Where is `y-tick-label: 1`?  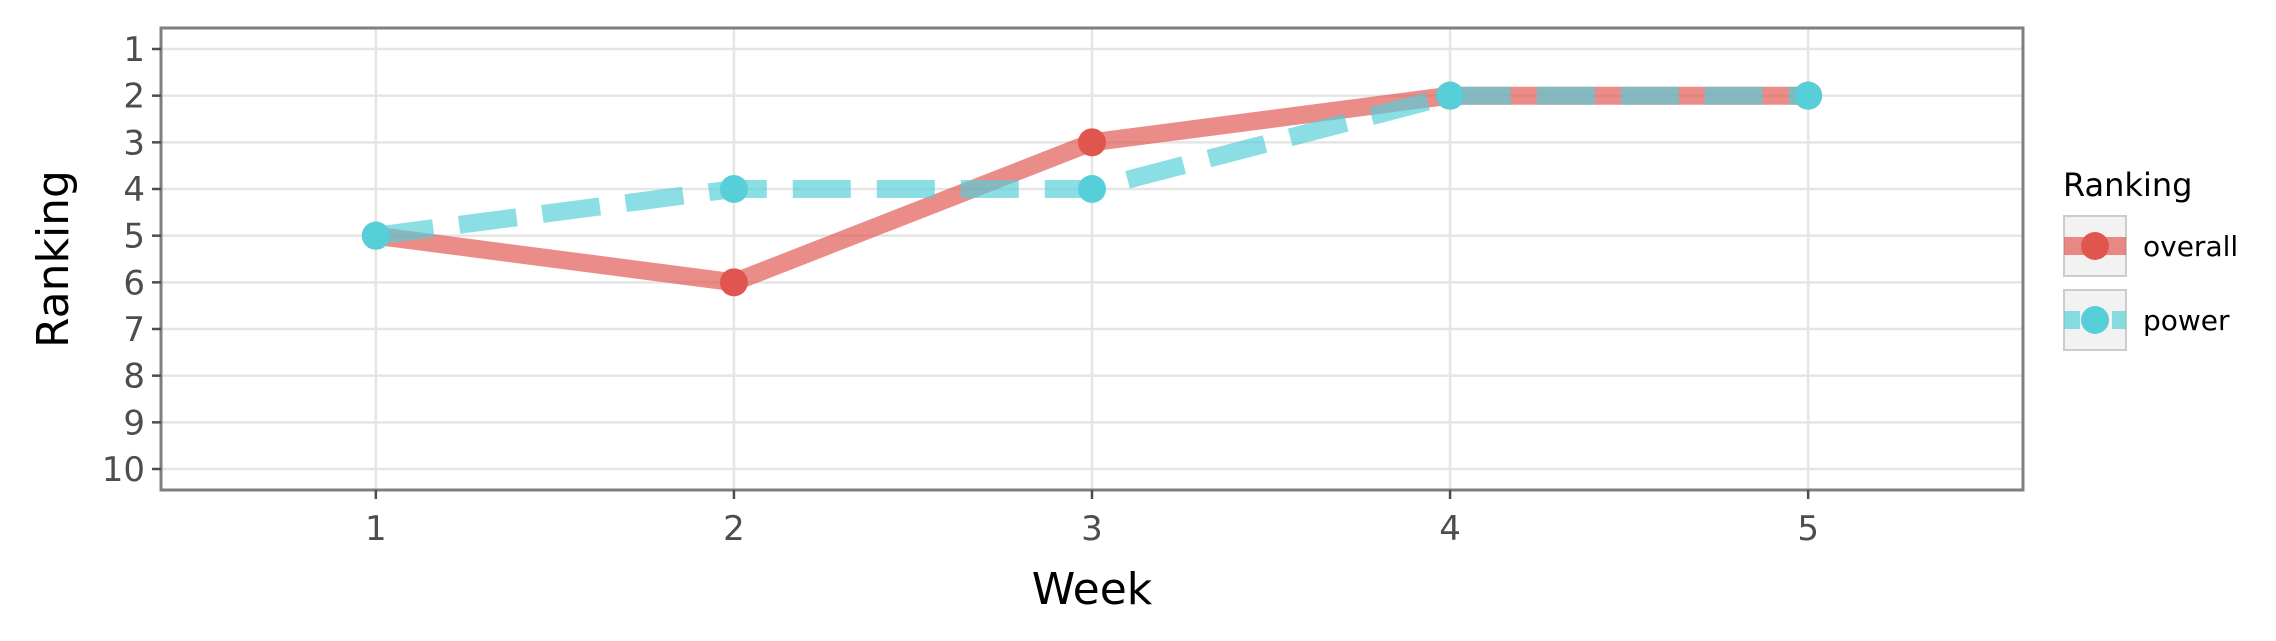 y-tick-label: 1 is located at coordinates (134, 50).